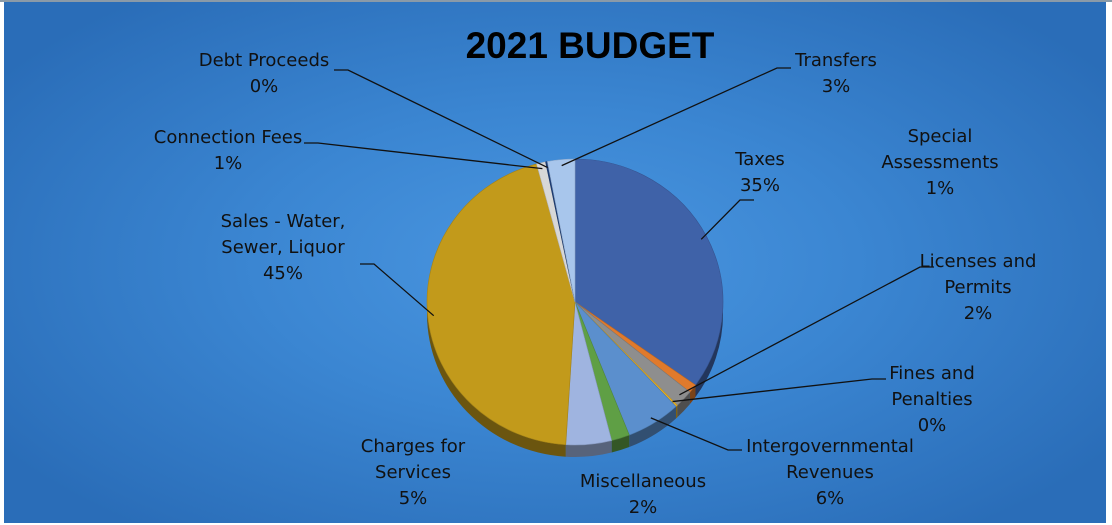 This screenshot has width=1112, height=525. I want to click on slice-label: Services, so click(413, 472).